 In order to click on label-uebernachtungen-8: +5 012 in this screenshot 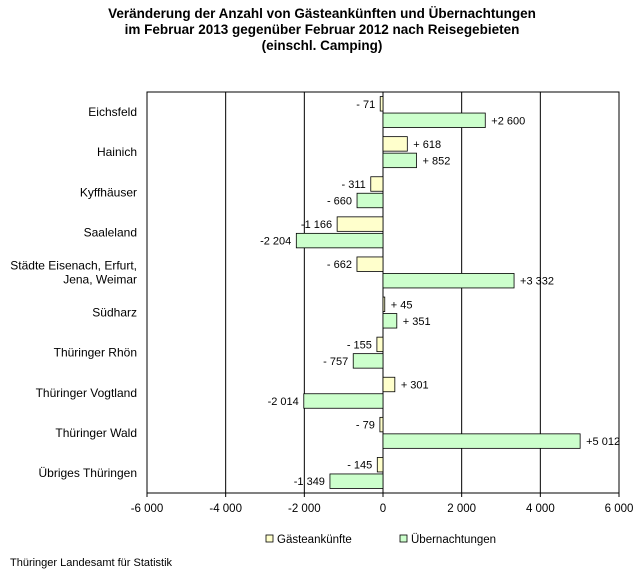, I will do `click(603, 442)`.